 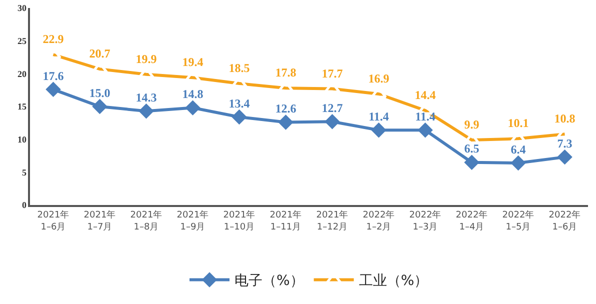 What do you see at coordinates (564, 143) in the screenshot?
I see `data-label: 7.3` at bounding box center [564, 143].